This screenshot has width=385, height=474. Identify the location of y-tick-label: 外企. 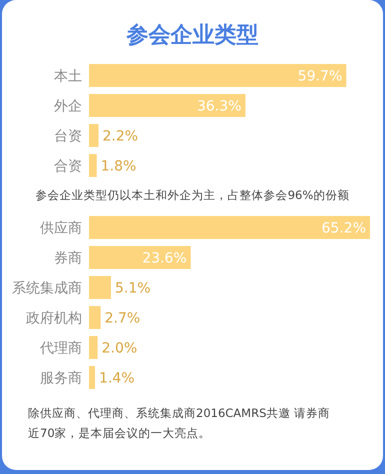
(68, 106).